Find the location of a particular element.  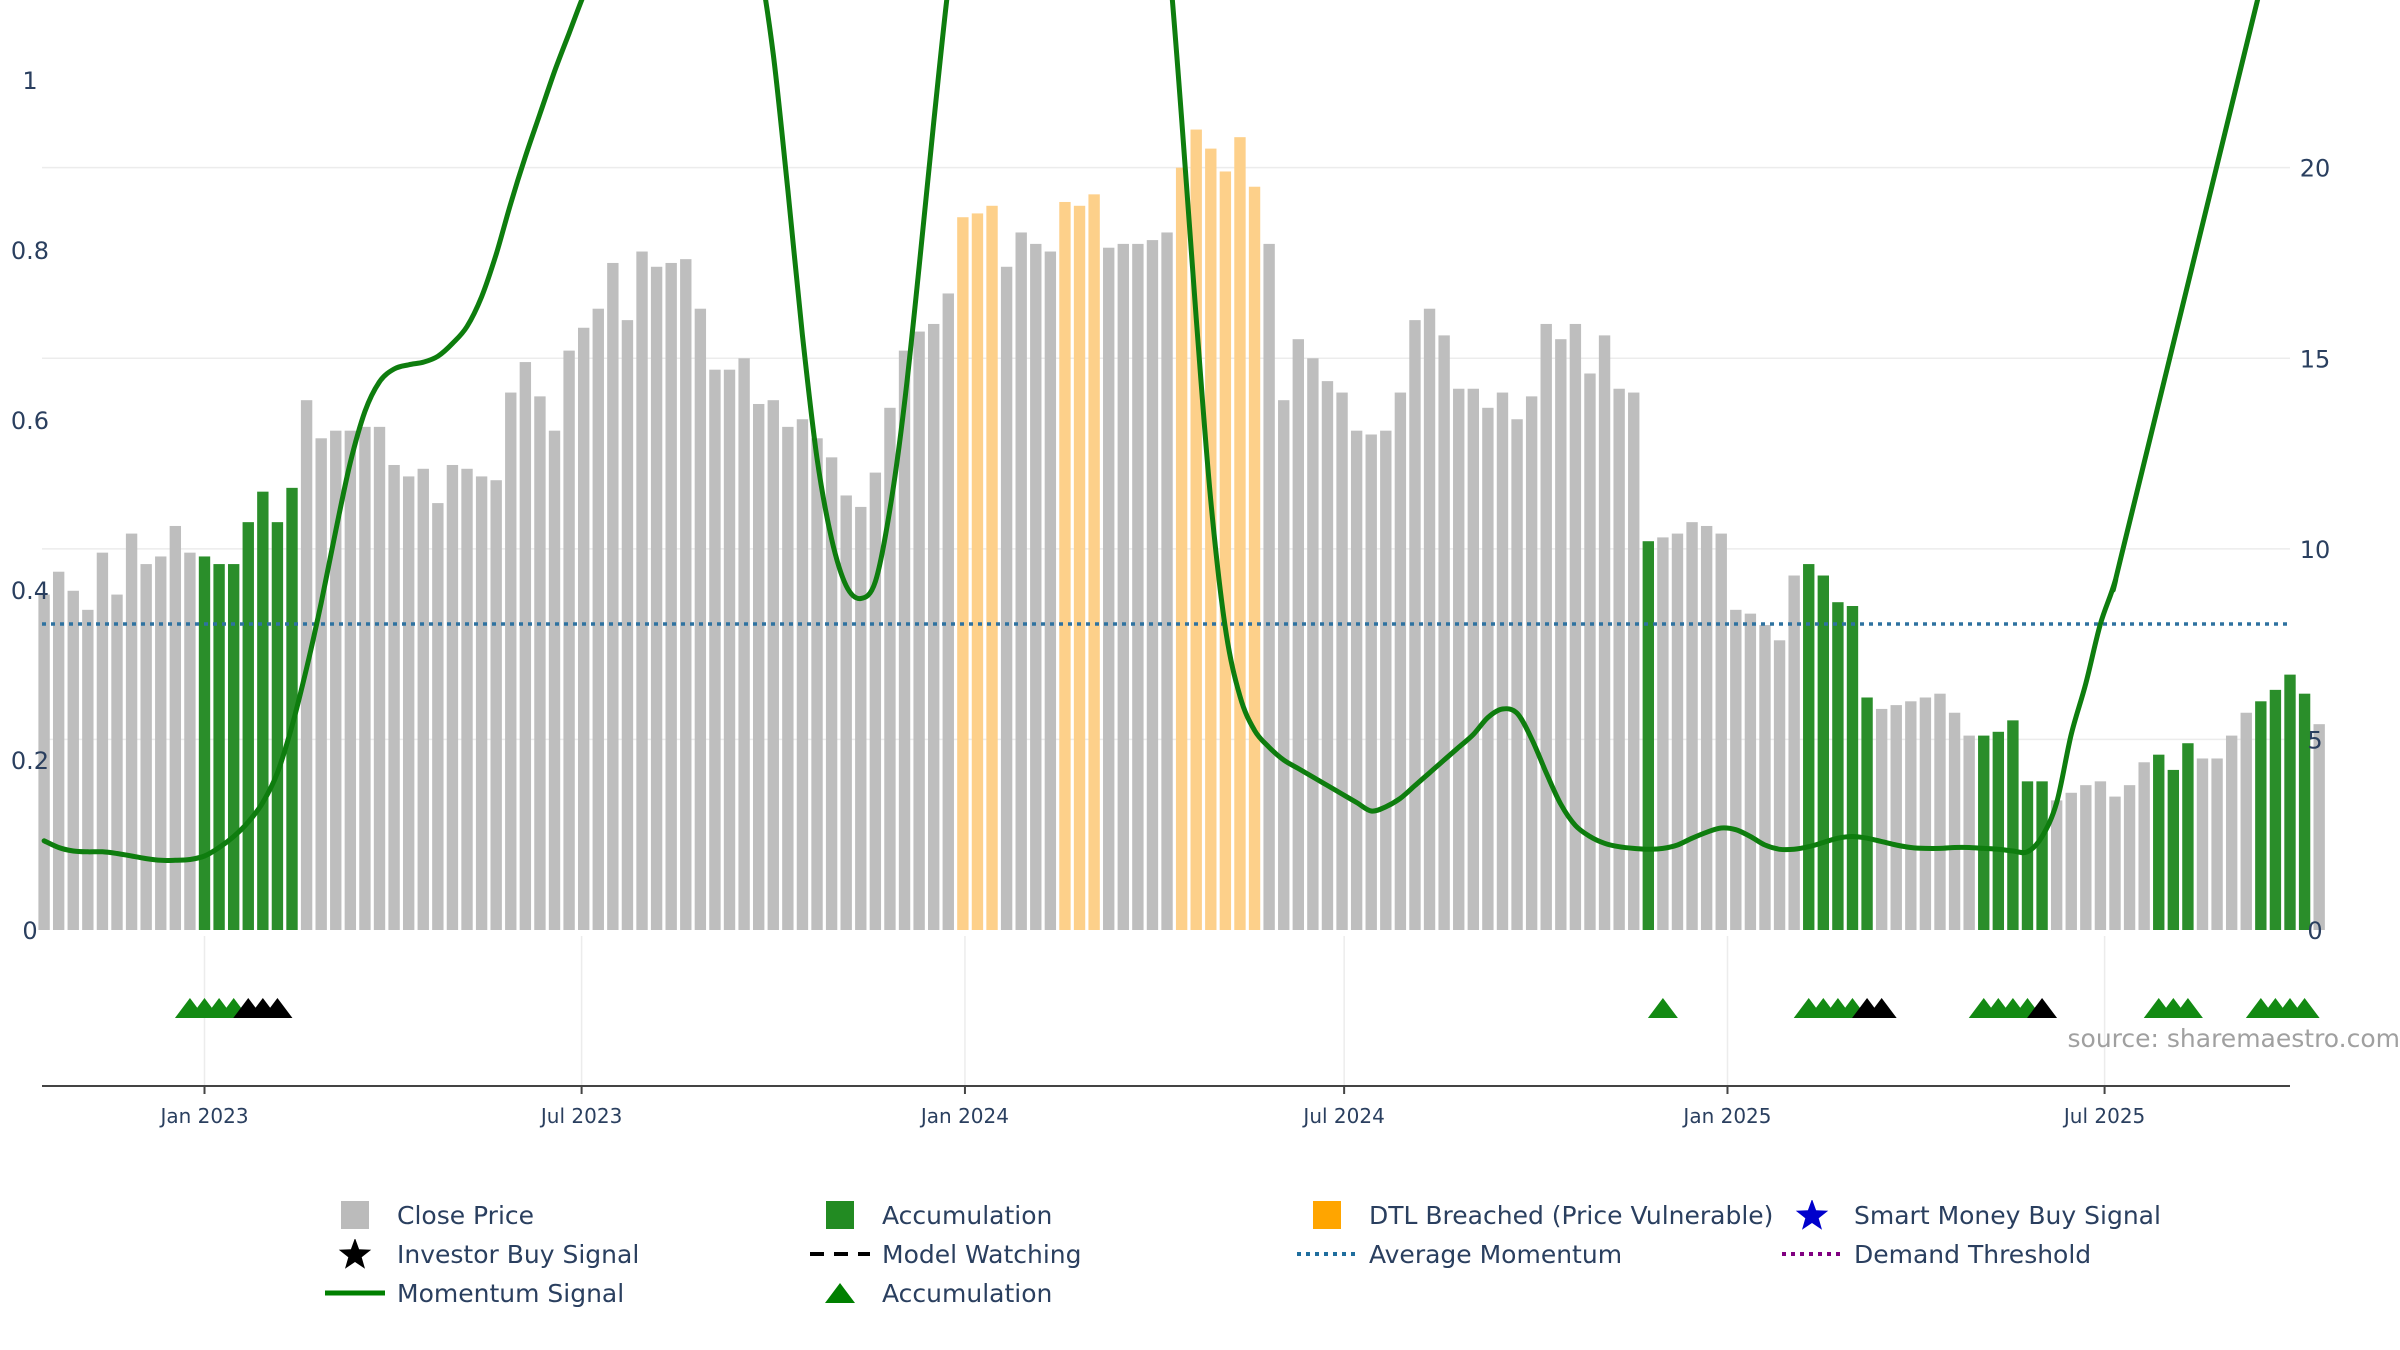

right-tick-label: 0 is located at coordinates (2314, 931).